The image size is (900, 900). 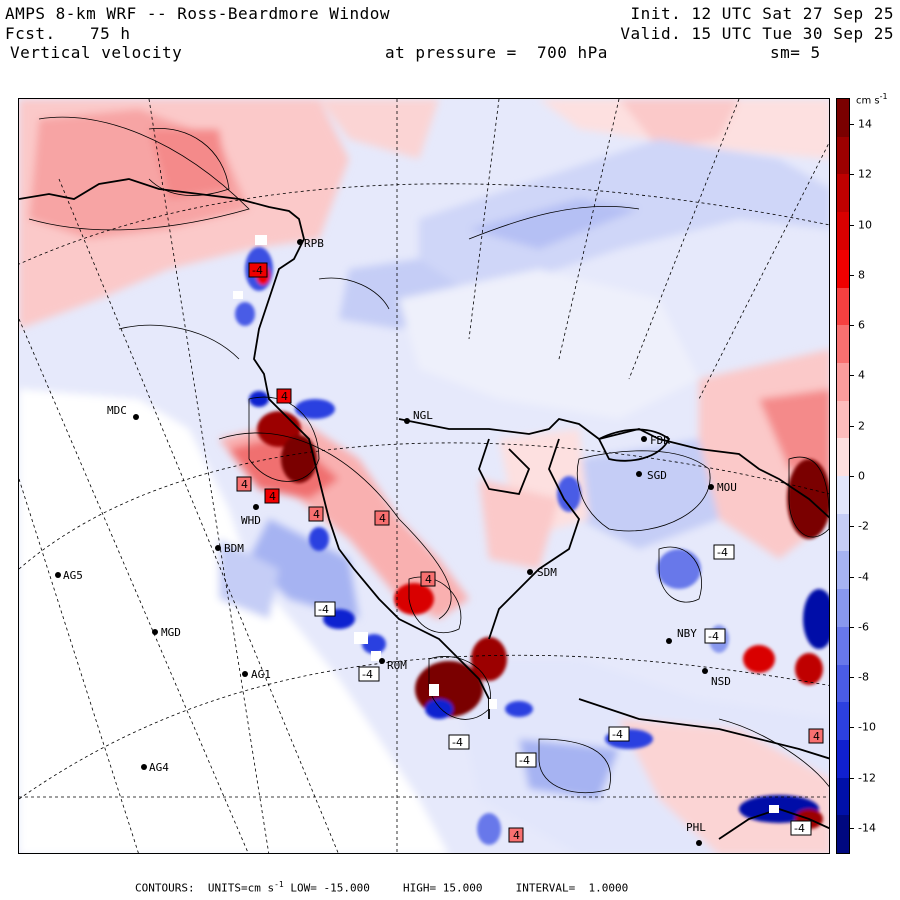 I want to click on station-bdm: BDM, so click(x=229, y=548).